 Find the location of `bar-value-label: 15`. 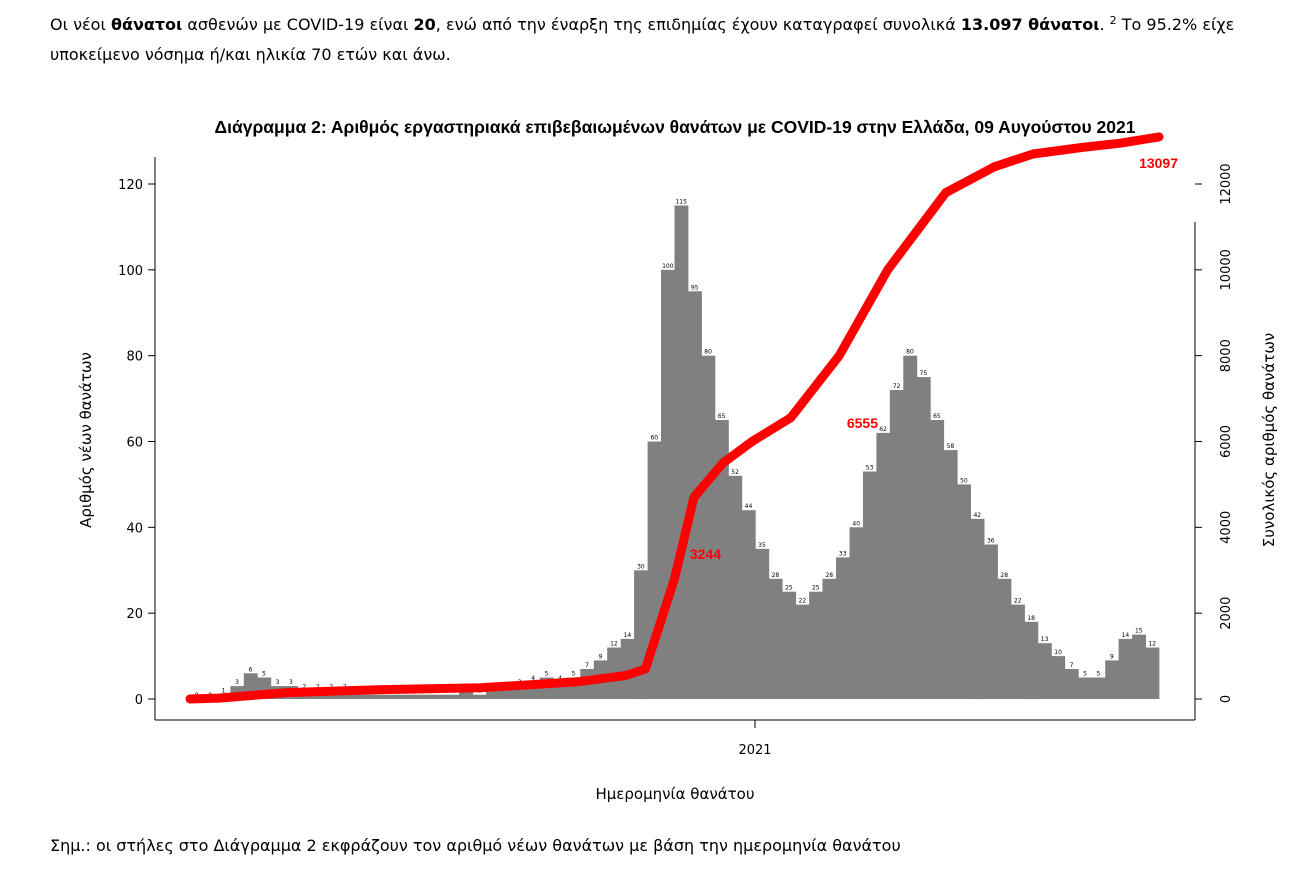

bar-value-label: 15 is located at coordinates (1139, 631).